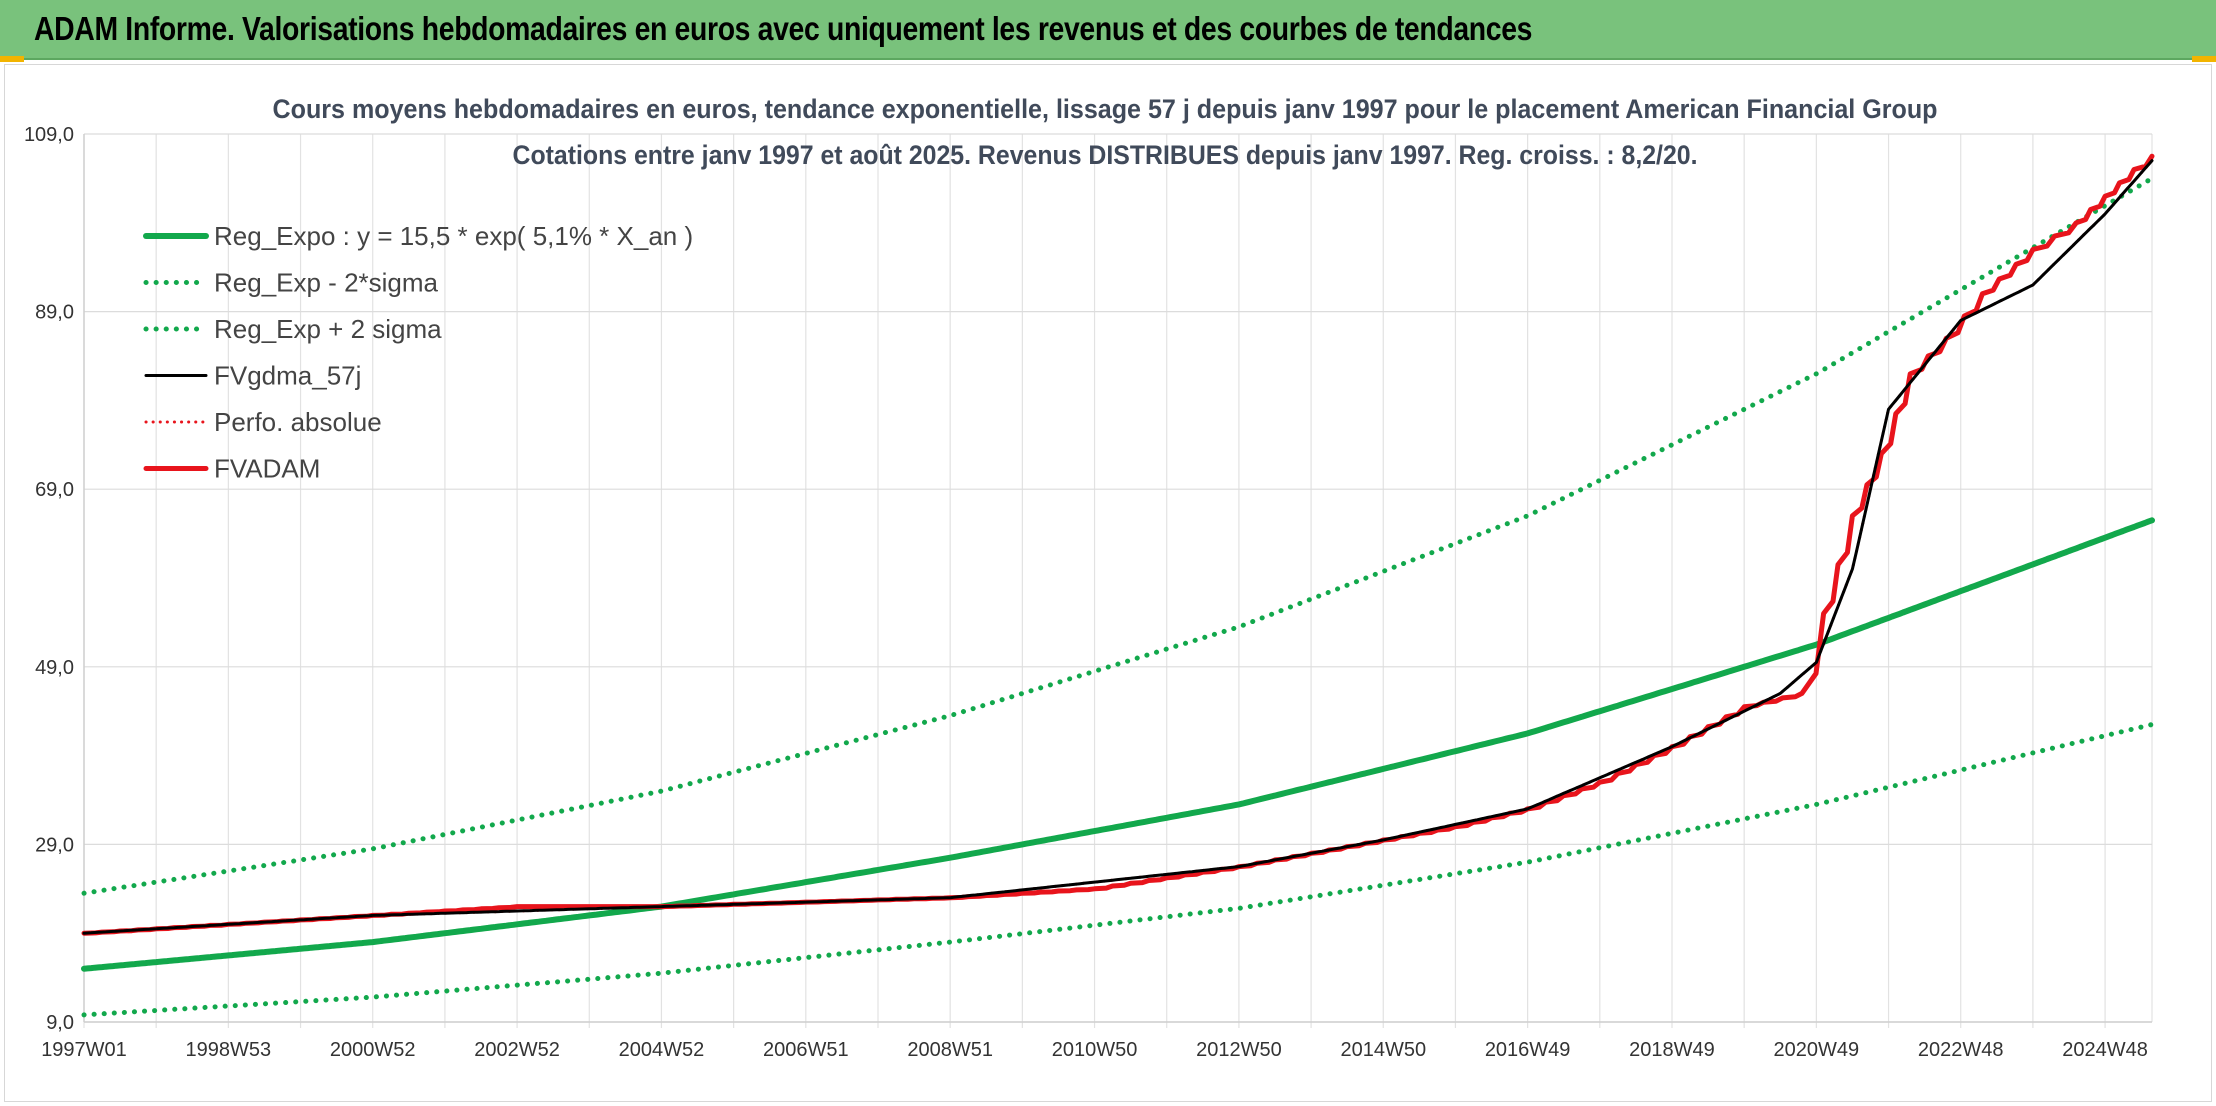 This screenshot has width=2216, height=1106. What do you see at coordinates (60, 1023) in the screenshot?
I see `y-tick-label: 9,0` at bounding box center [60, 1023].